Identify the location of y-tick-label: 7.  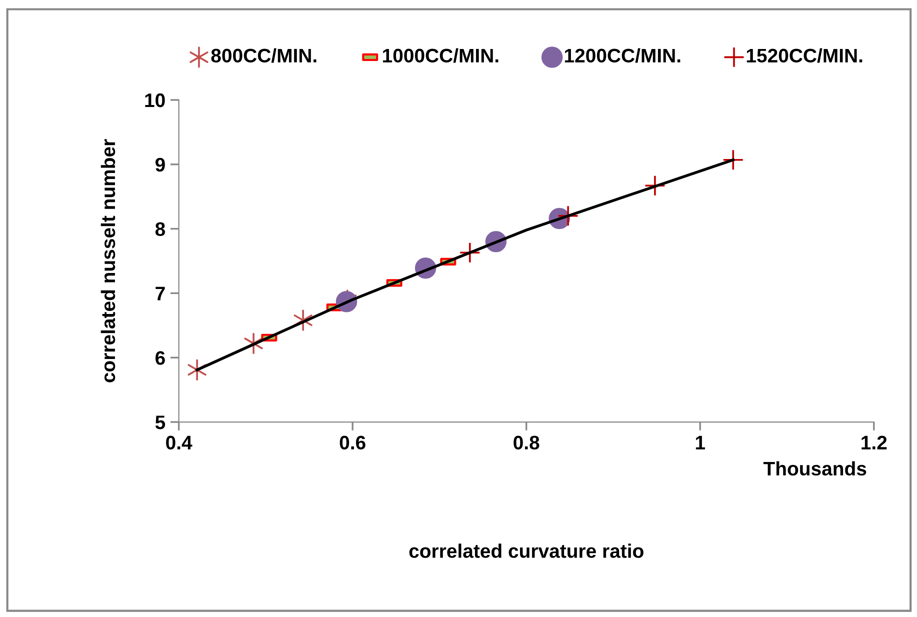
(160, 293).